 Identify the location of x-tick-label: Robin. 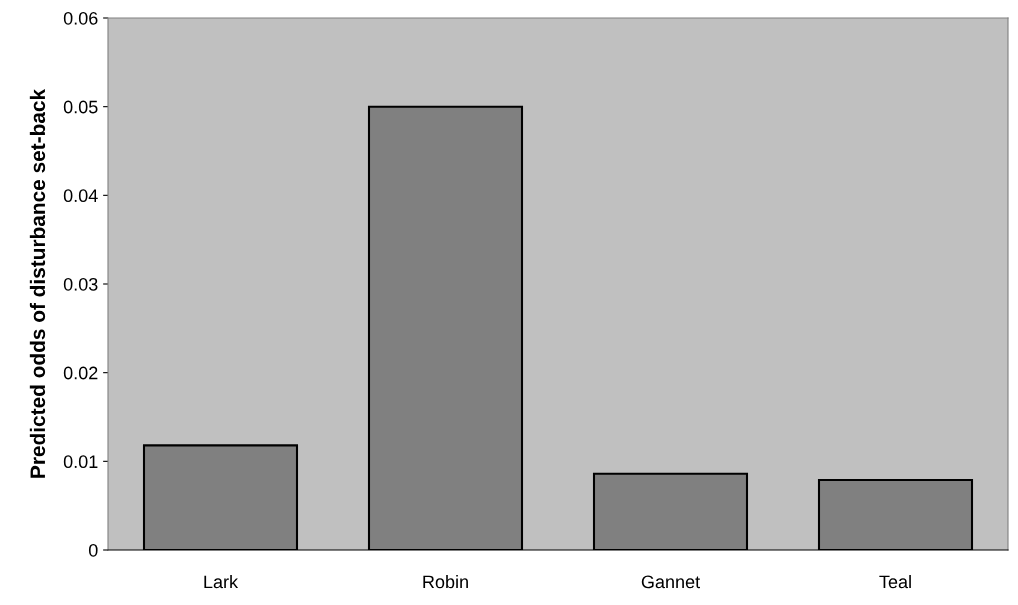
(445, 582).